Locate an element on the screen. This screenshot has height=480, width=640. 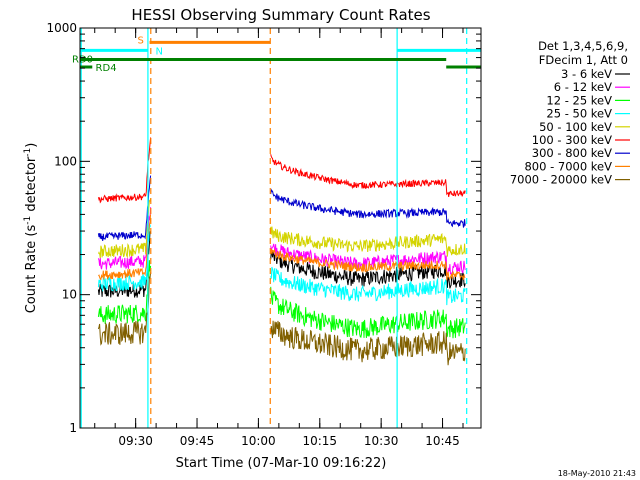
x-tick-label: 10:00 is located at coordinates (258, 441).